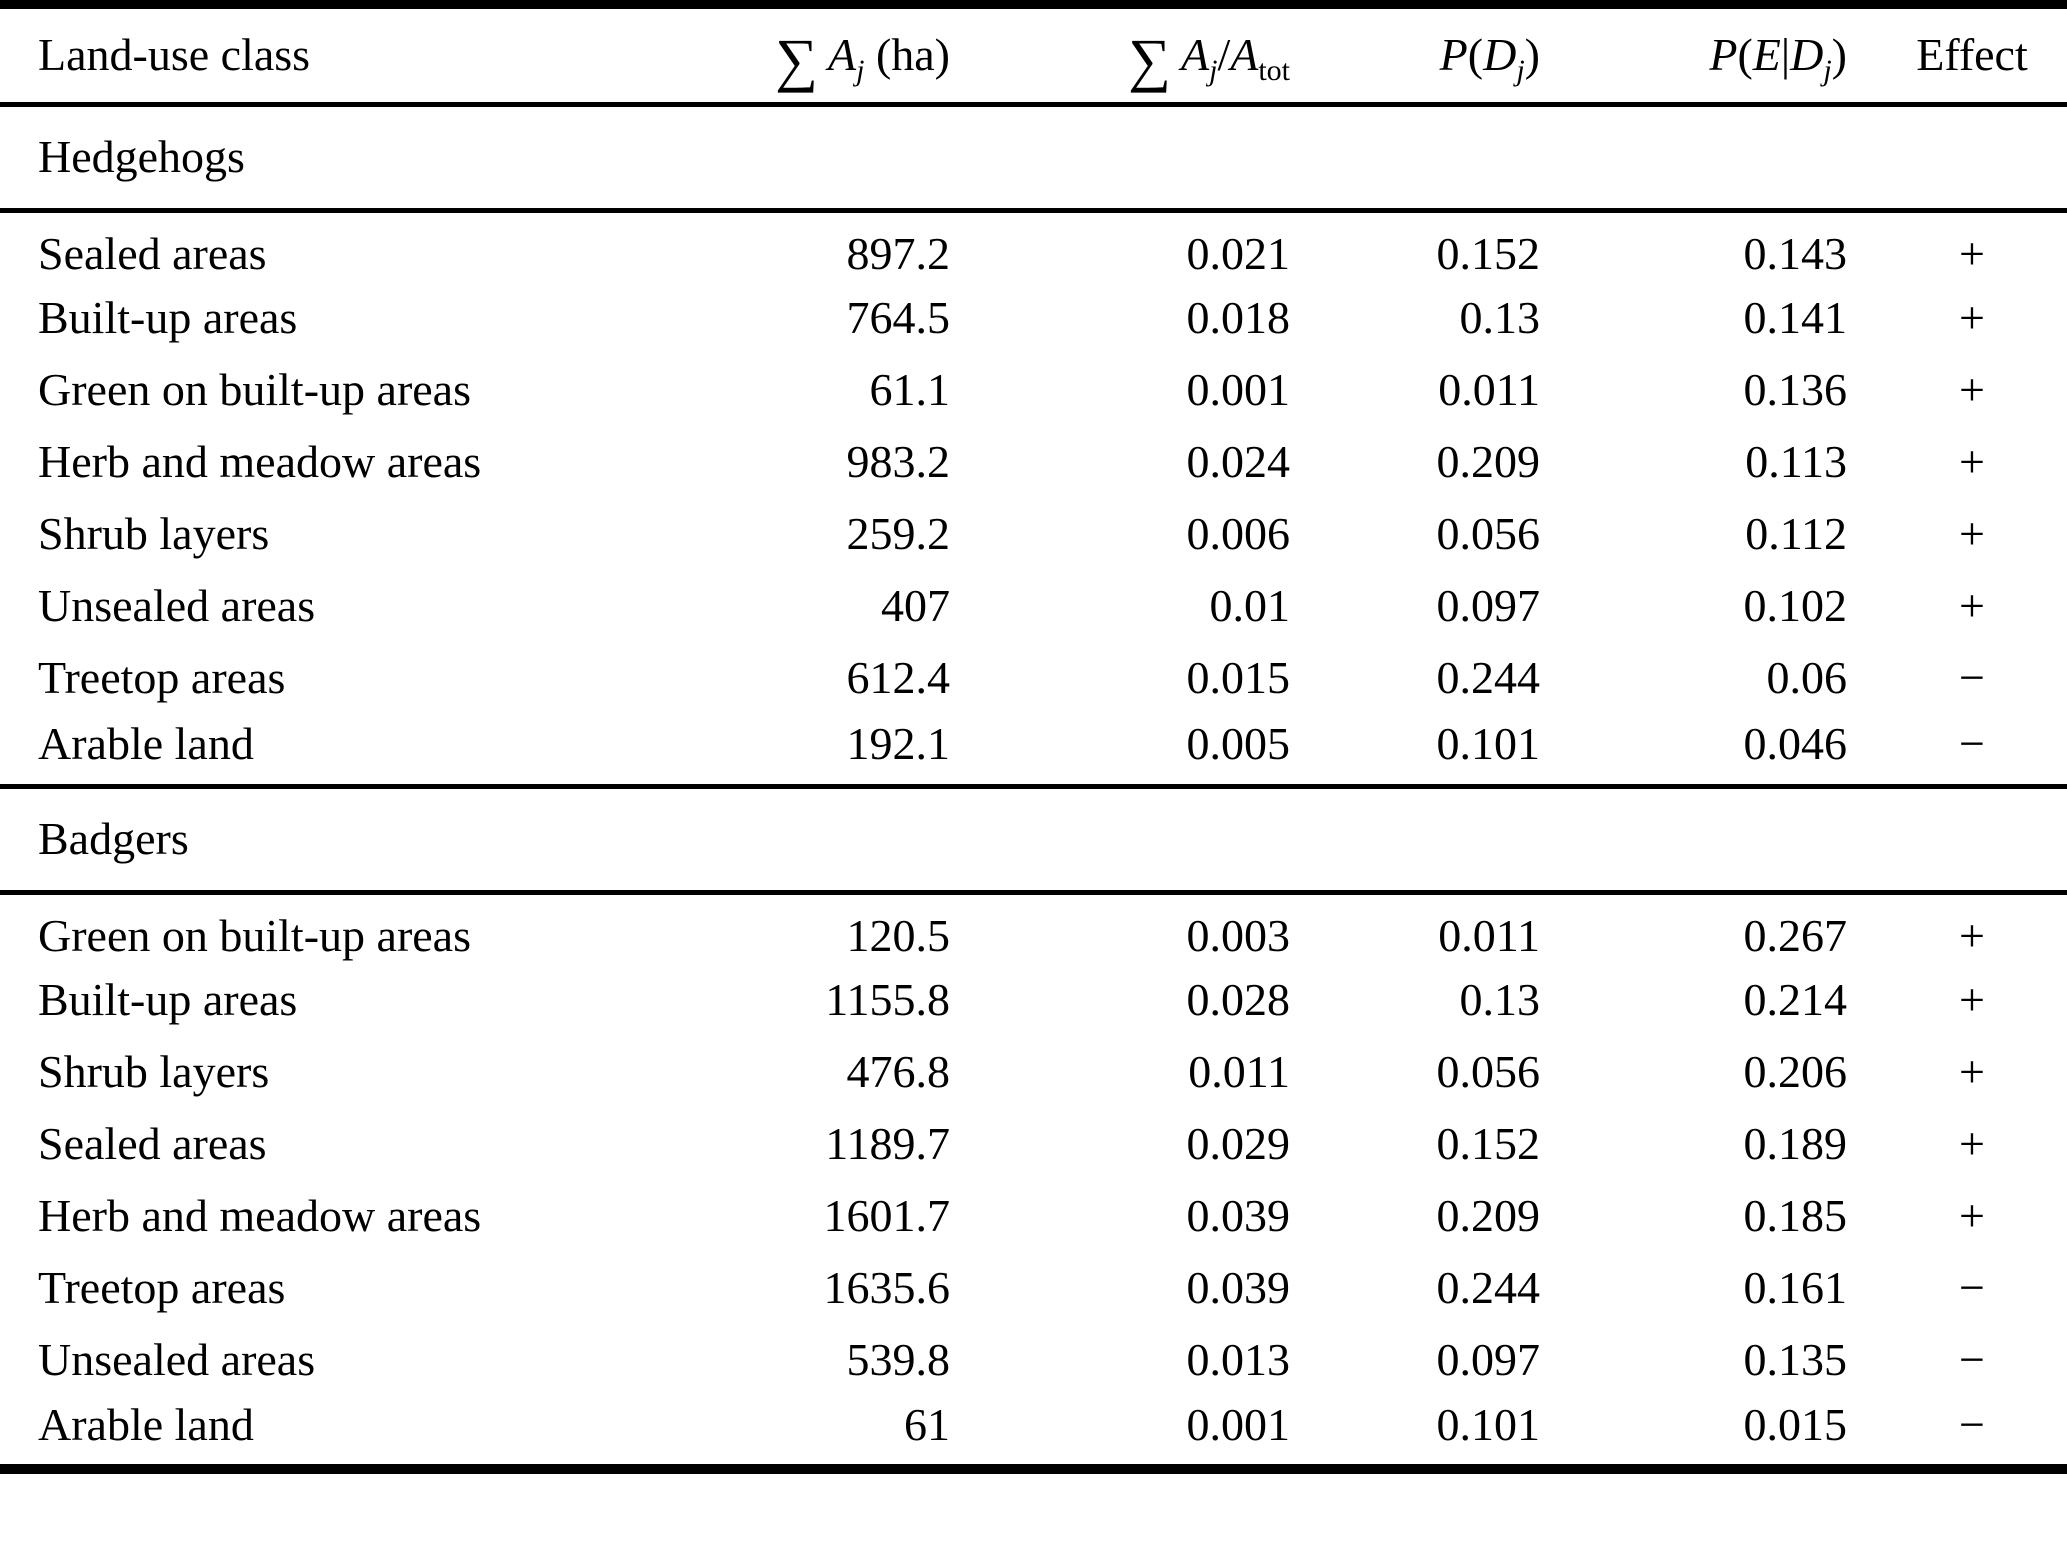  Describe the element at coordinates (146, 743) in the screenshot. I see `cell-land-use-class: Arable land` at that location.